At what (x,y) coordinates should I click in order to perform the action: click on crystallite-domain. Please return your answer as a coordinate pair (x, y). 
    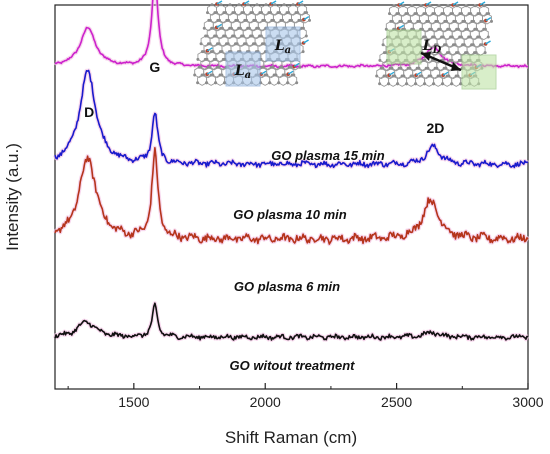
    Looking at the image, I should click on (283, 44).